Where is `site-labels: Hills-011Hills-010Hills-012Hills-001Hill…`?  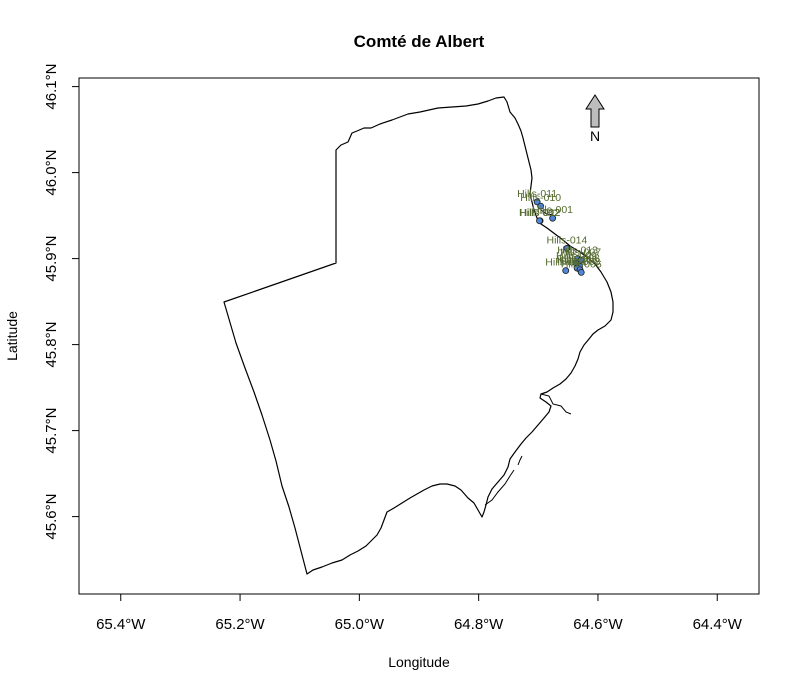 site-labels: Hills-011Hills-010Hills-012Hills-001Hill… is located at coordinates (559, 229).